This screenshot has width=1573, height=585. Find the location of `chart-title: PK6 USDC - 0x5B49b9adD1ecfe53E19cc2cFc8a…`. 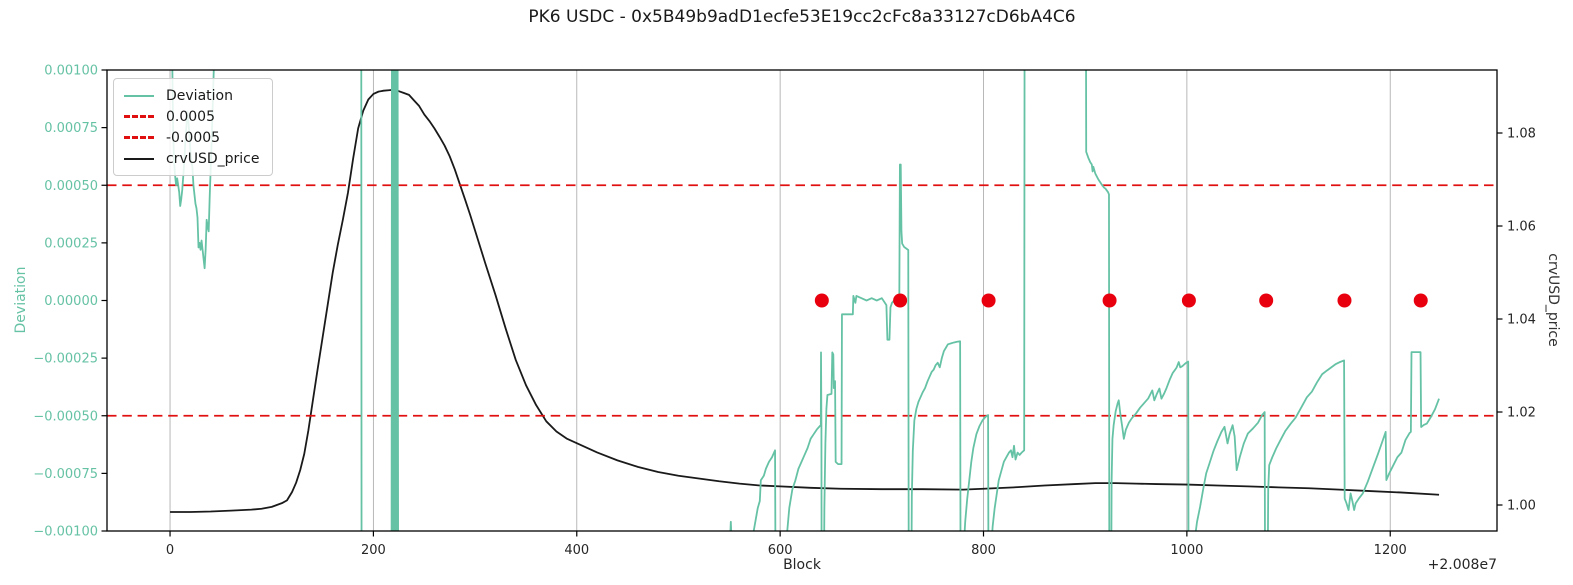

chart-title: PK6 USDC - 0x5B49b9adD1ecfe53E19cc2cFc8a… is located at coordinates (802, 17).